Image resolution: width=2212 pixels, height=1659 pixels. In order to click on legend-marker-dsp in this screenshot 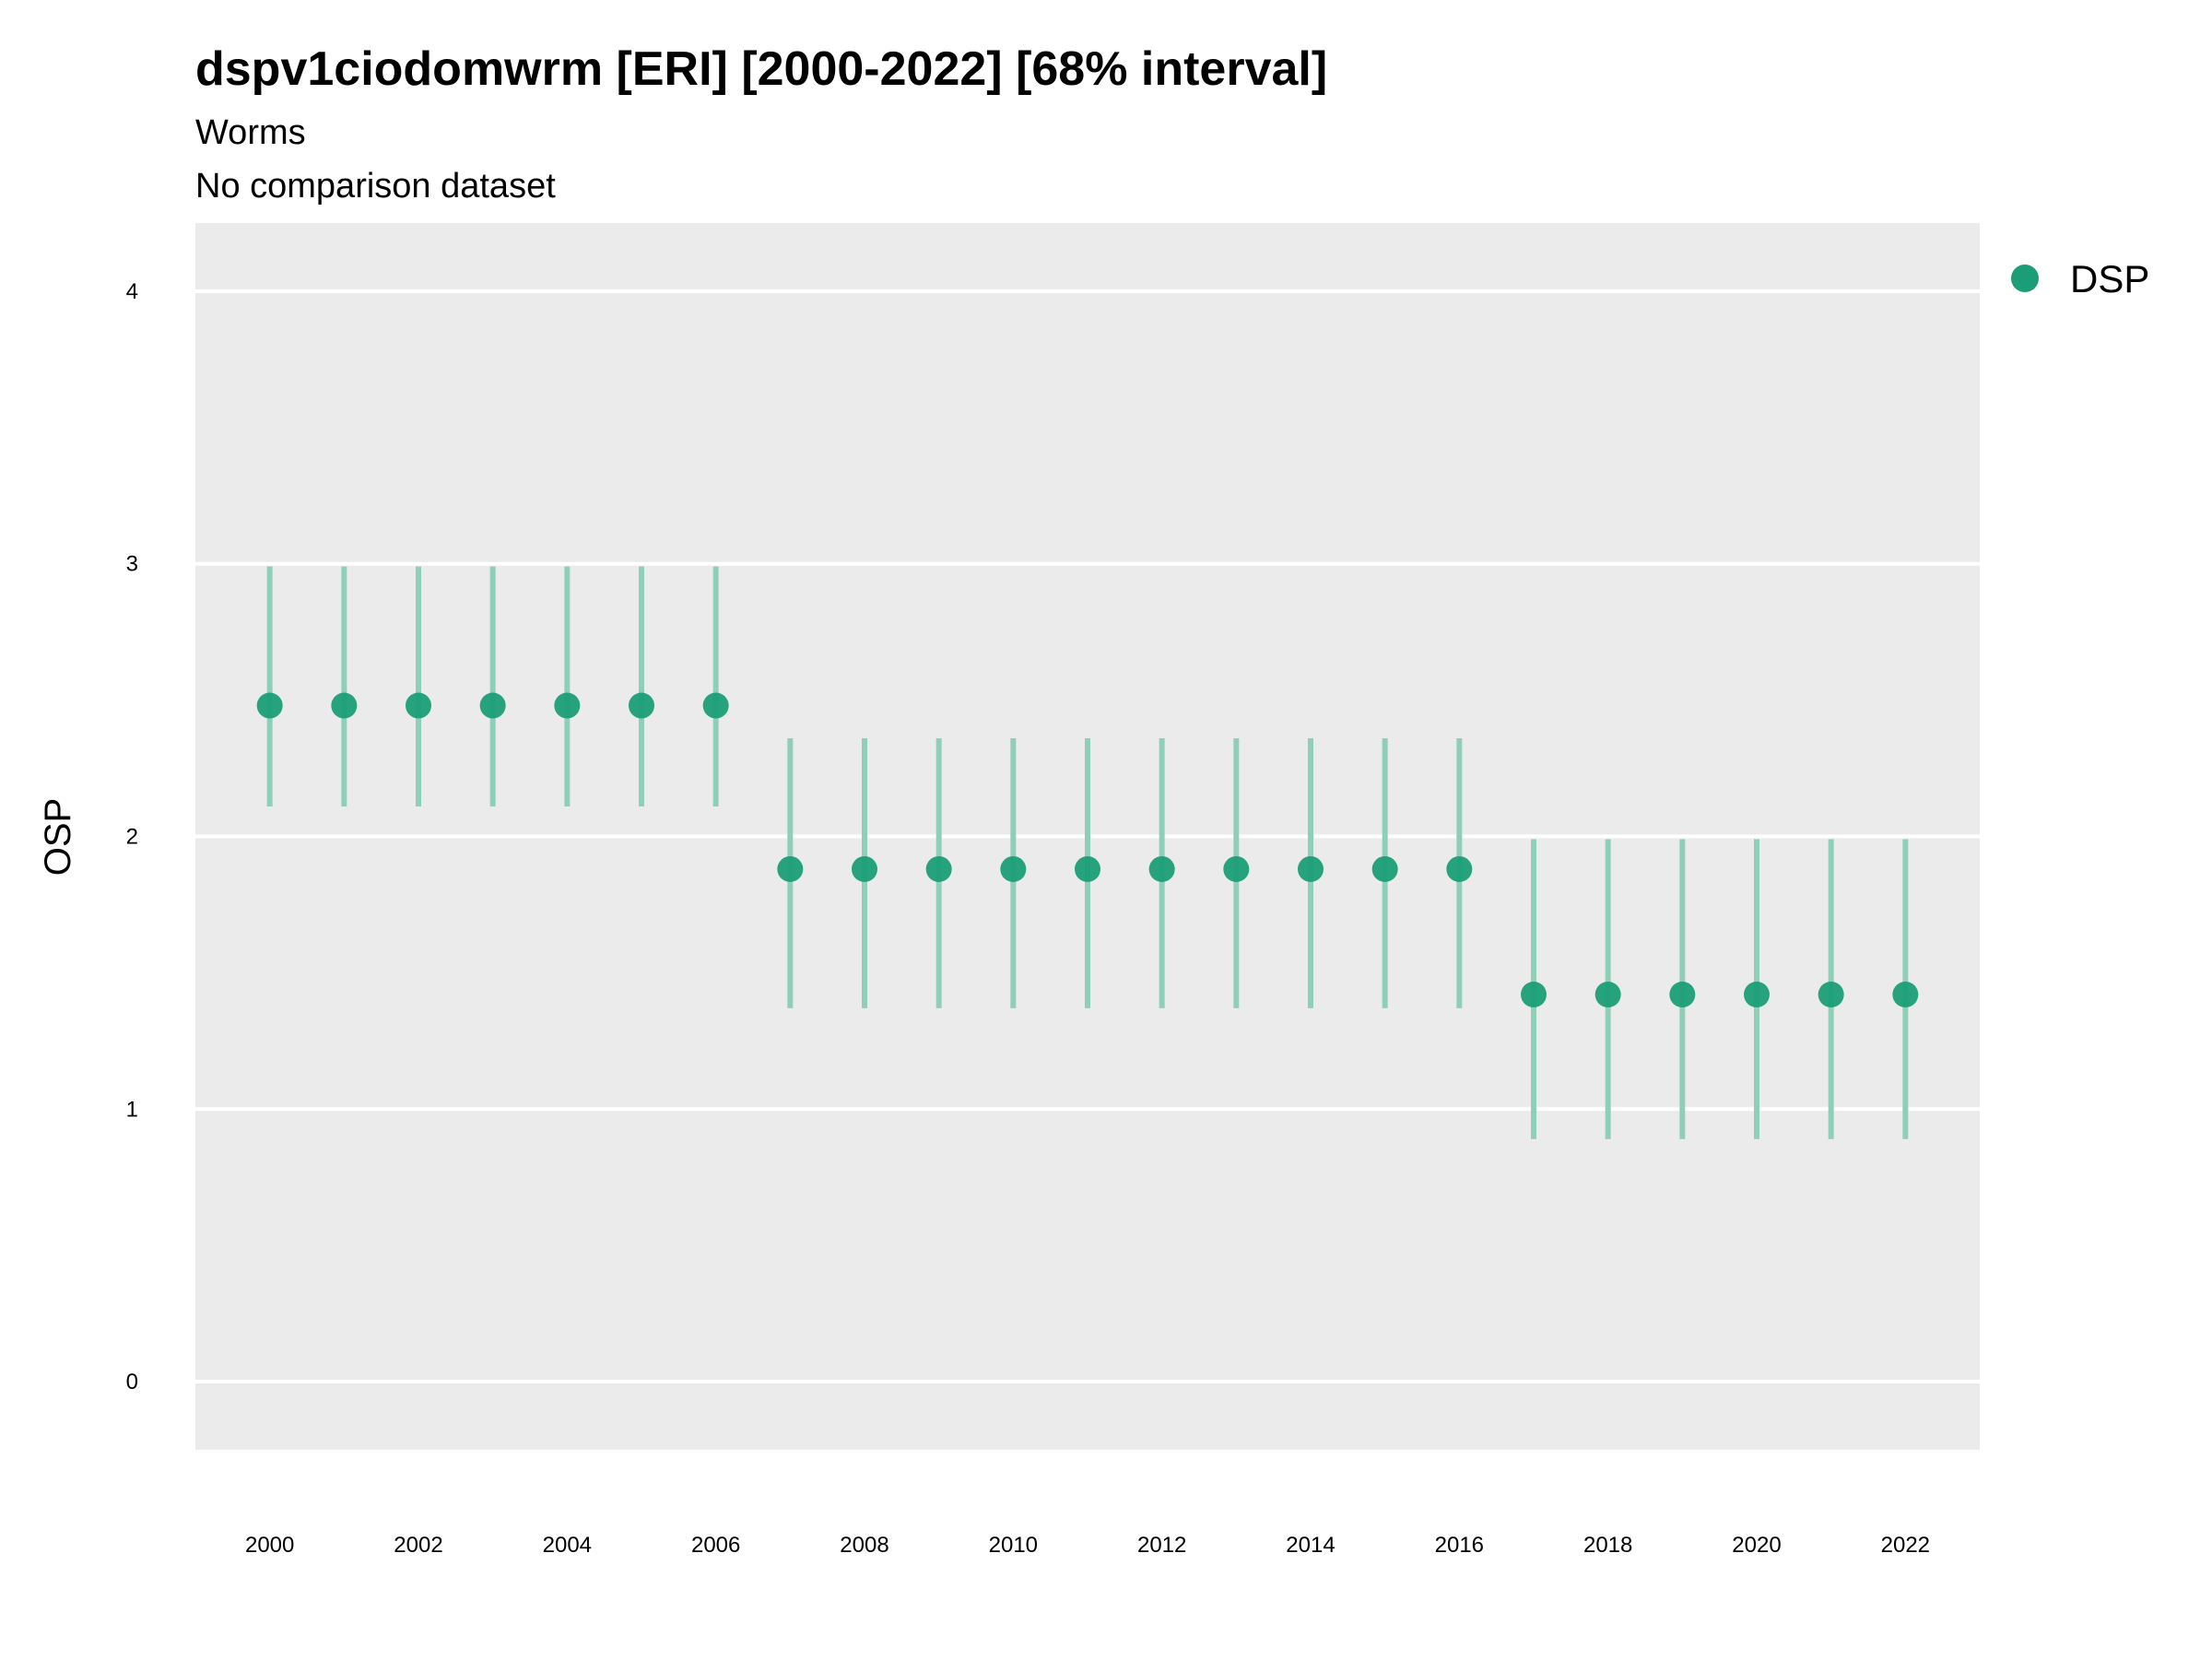, I will do `click(2025, 278)`.